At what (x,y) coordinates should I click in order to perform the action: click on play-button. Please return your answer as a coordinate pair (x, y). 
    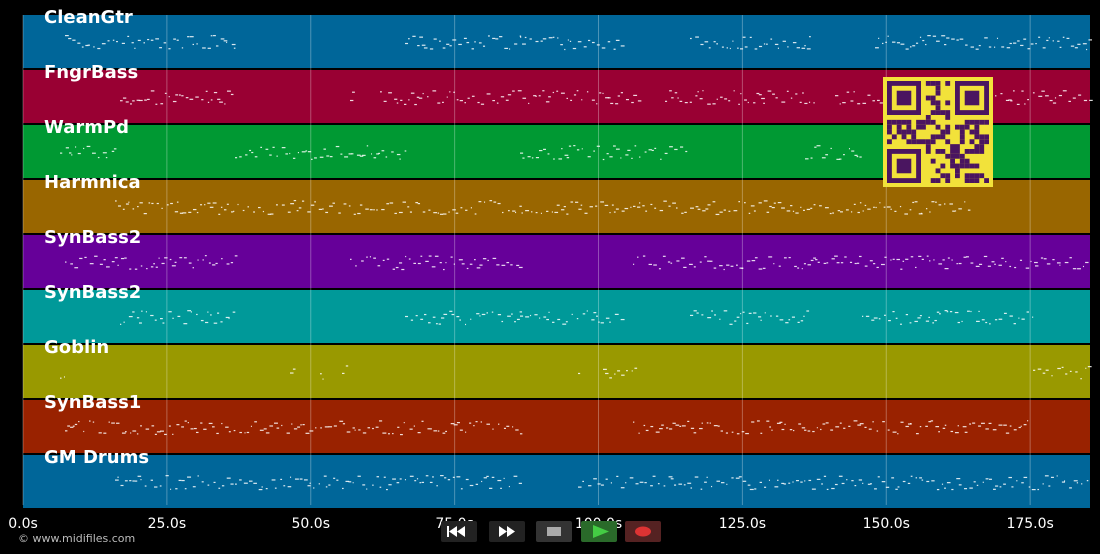
    Looking at the image, I should click on (599, 531).